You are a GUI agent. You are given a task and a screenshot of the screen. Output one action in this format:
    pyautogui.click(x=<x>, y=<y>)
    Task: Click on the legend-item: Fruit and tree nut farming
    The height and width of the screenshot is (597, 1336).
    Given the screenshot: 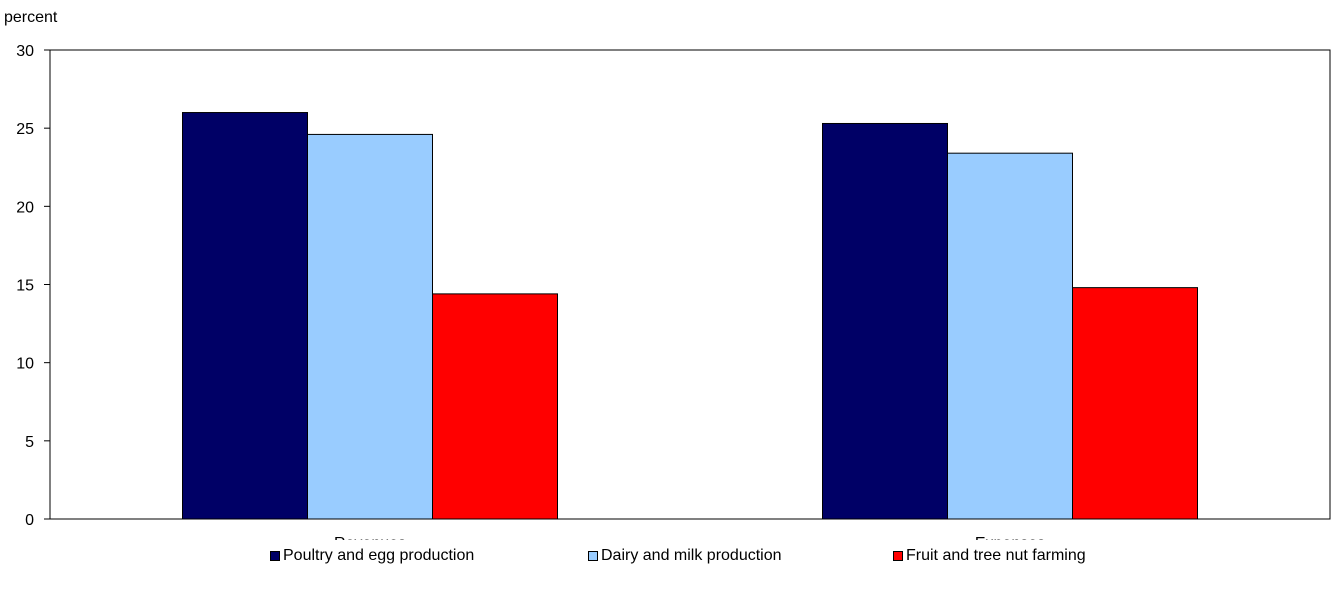 What is the action you would take?
    pyautogui.click(x=989, y=556)
    